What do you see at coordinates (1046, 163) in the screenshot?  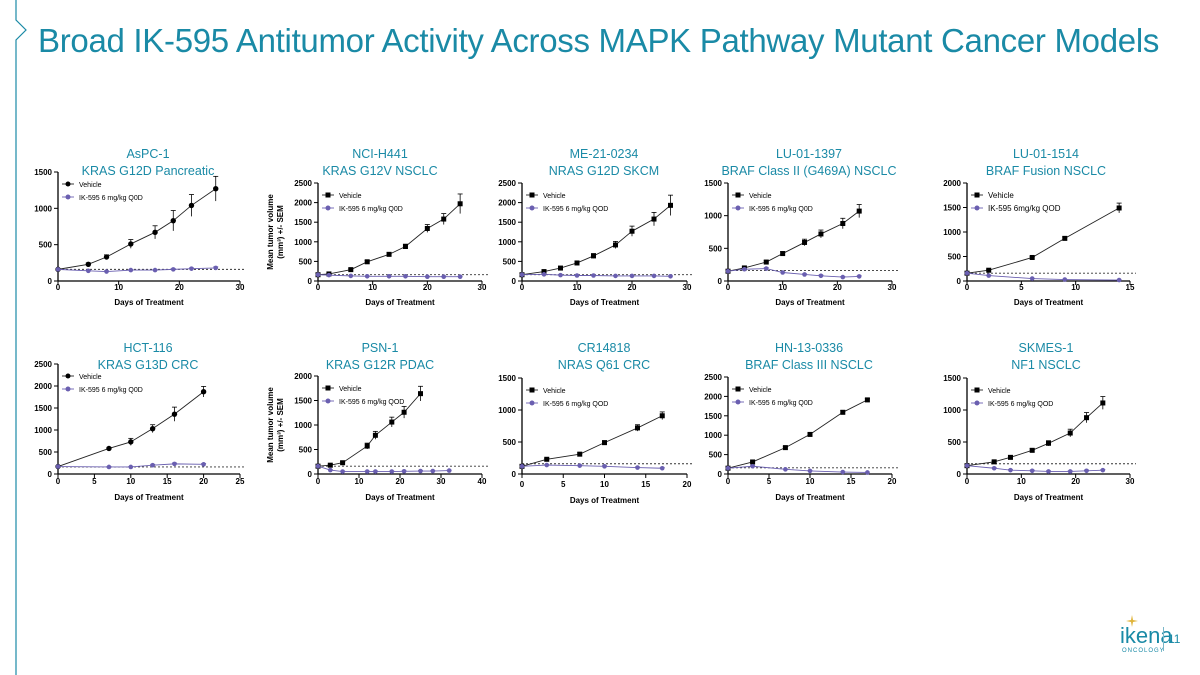 I see `chart-header: LU-01-1514 BRAF Fusion NSCLC` at bounding box center [1046, 163].